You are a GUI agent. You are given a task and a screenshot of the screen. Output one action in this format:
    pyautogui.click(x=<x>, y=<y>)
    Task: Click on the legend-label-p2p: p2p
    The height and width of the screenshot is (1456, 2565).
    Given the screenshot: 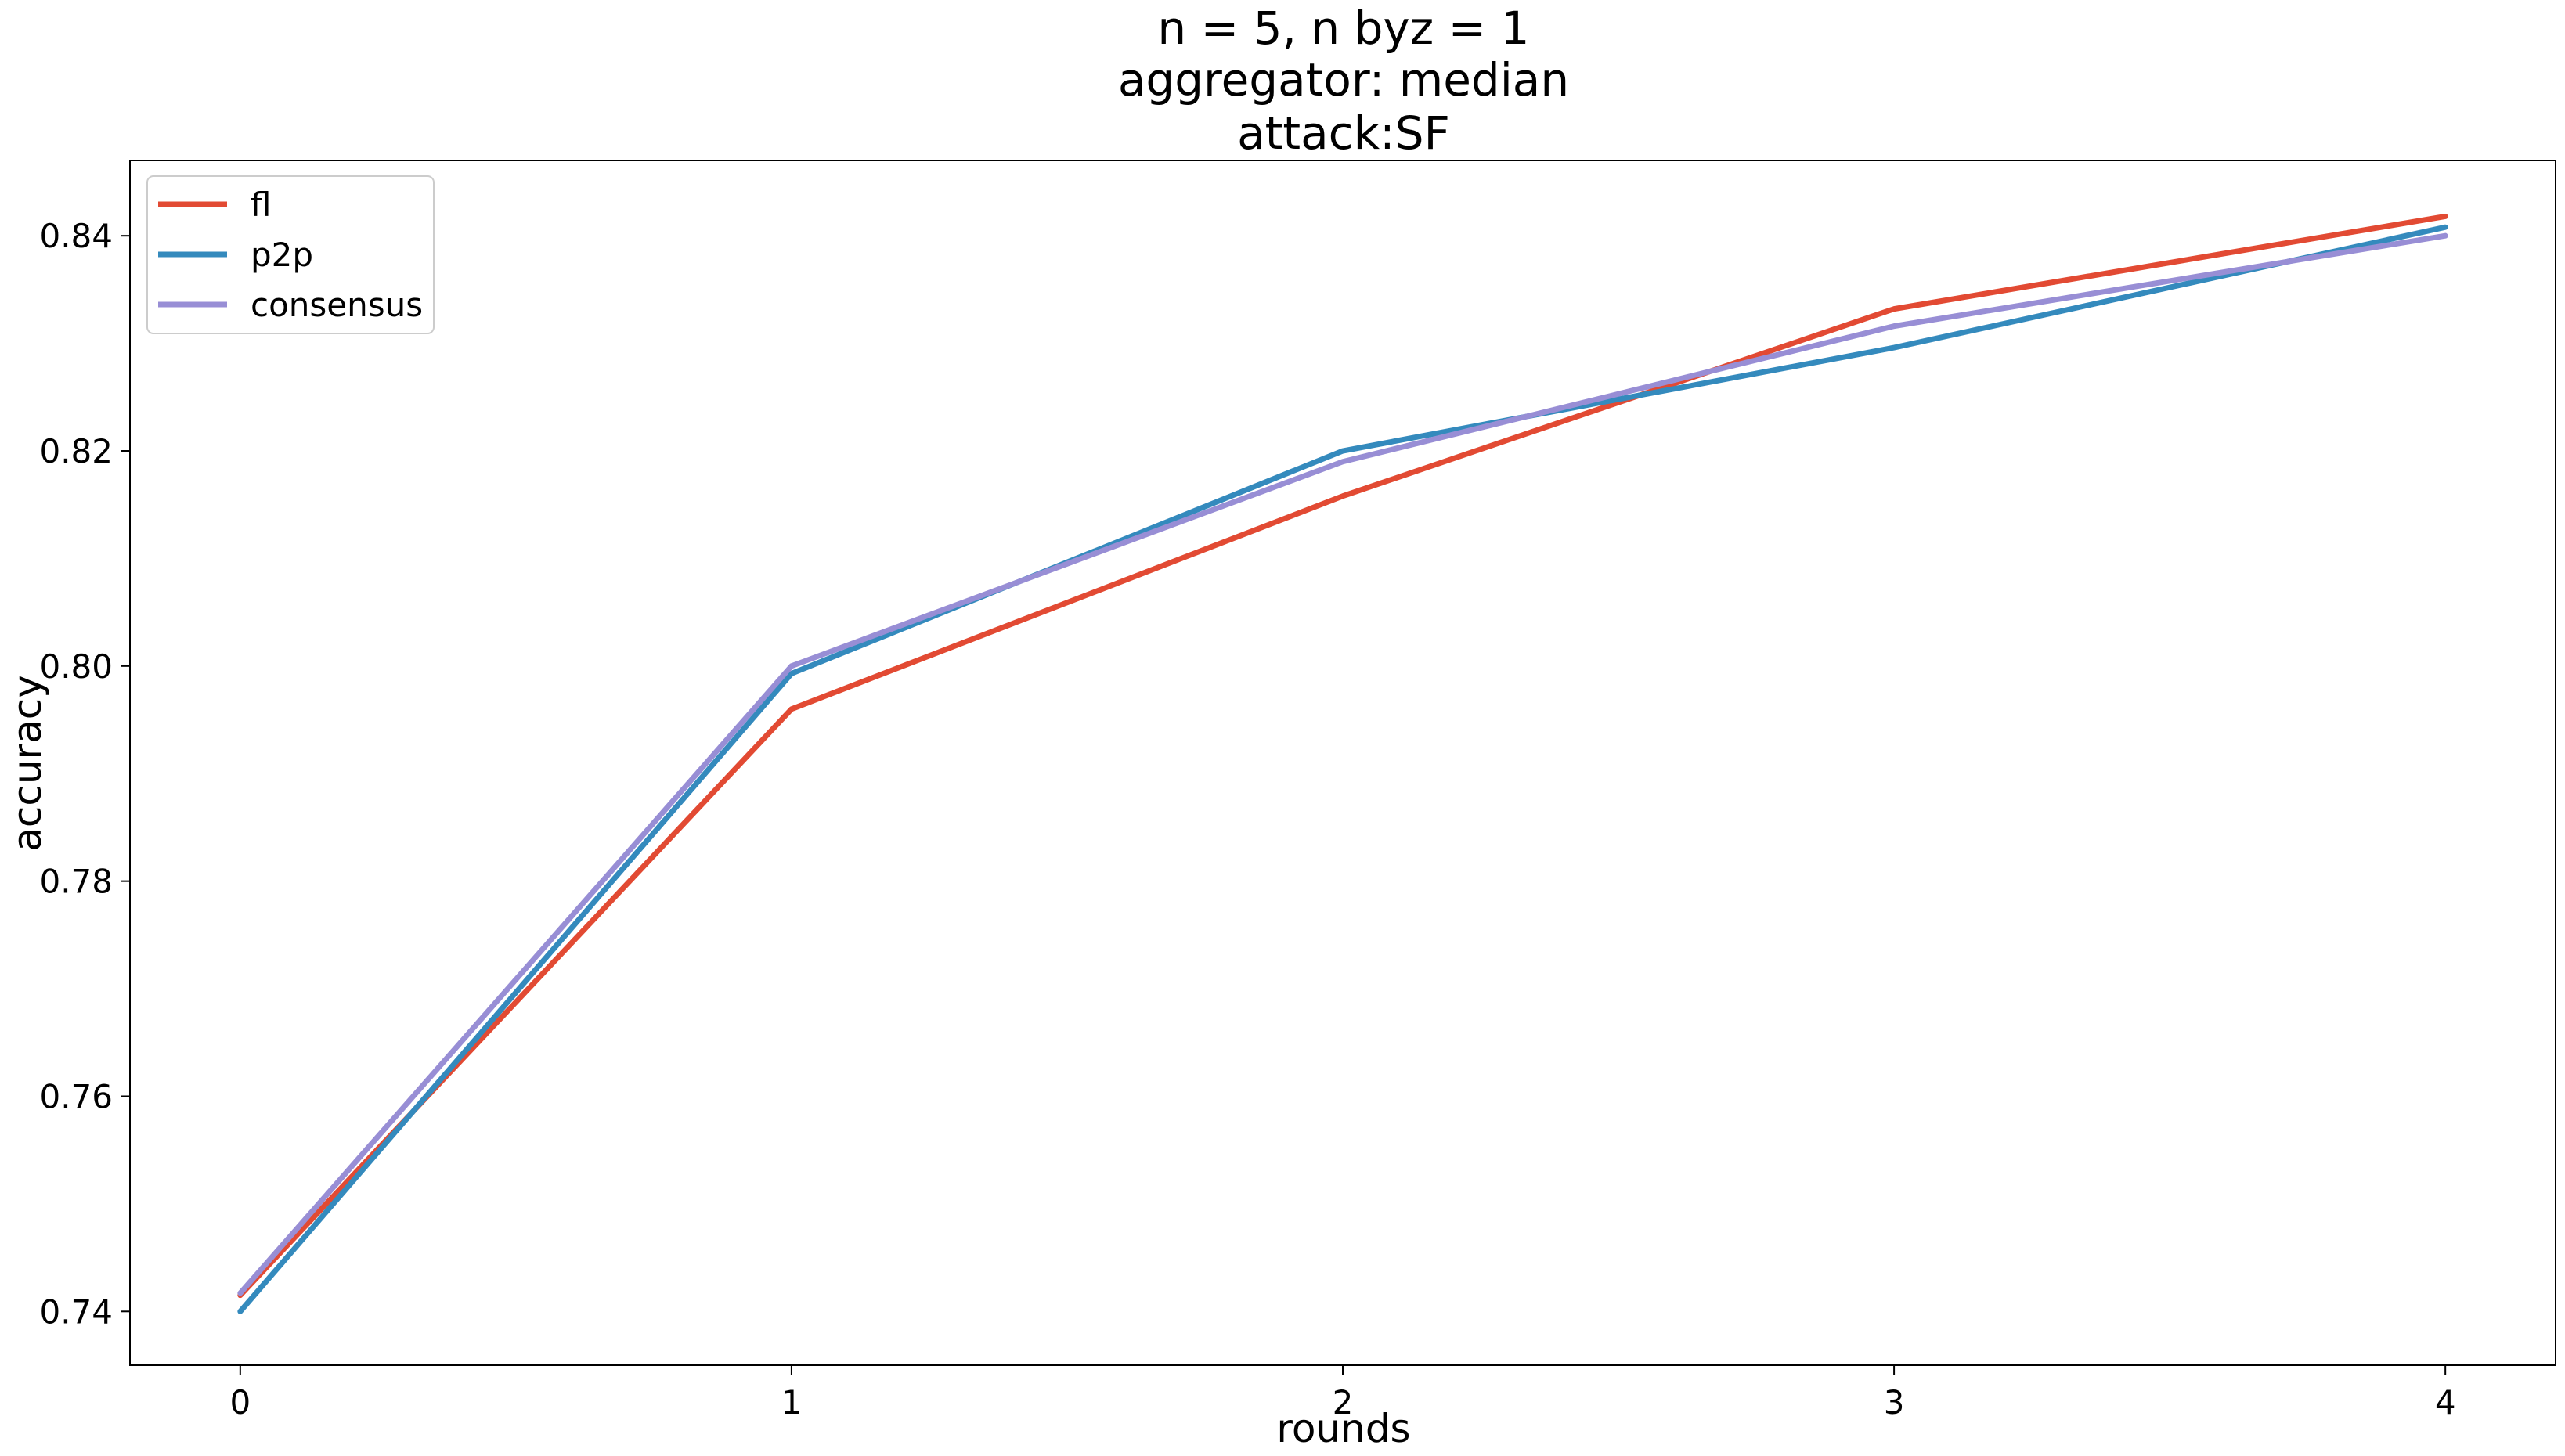 What is the action you would take?
    pyautogui.click(x=282, y=255)
    